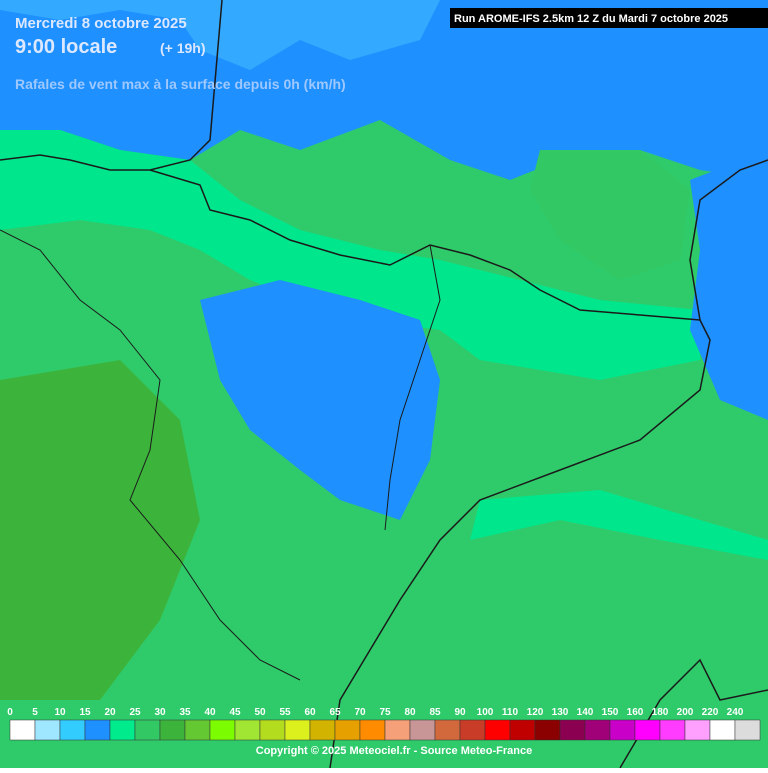 The image size is (768, 773). What do you see at coordinates (560, 712) in the screenshot?
I see `legend-label: 130` at bounding box center [560, 712].